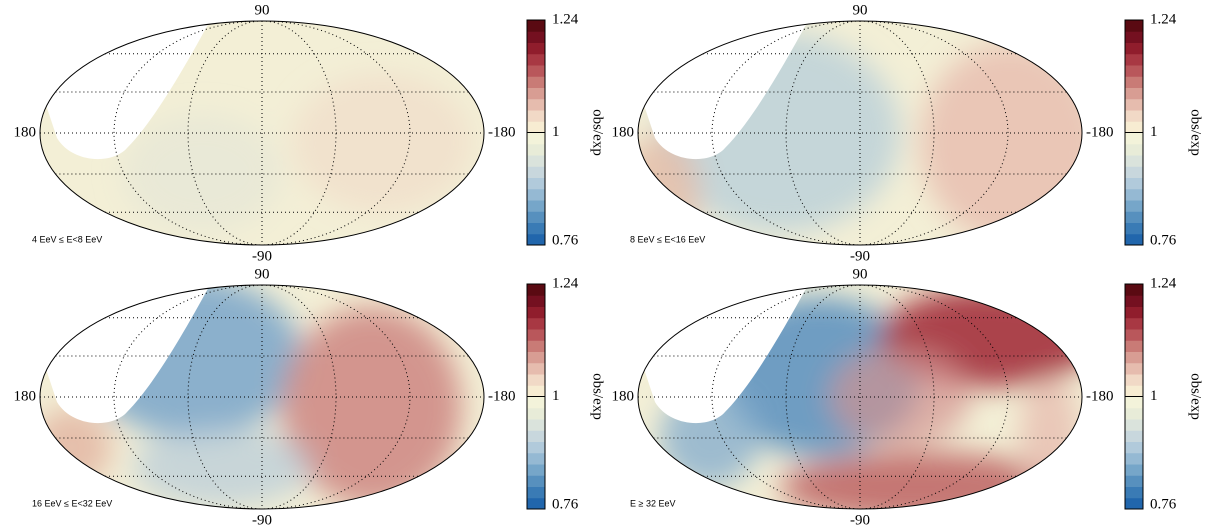 Image resolution: width=1209 pixels, height=531 pixels. What do you see at coordinates (128, 90) in the screenshot?
I see `unexposed-region` at bounding box center [128, 90].